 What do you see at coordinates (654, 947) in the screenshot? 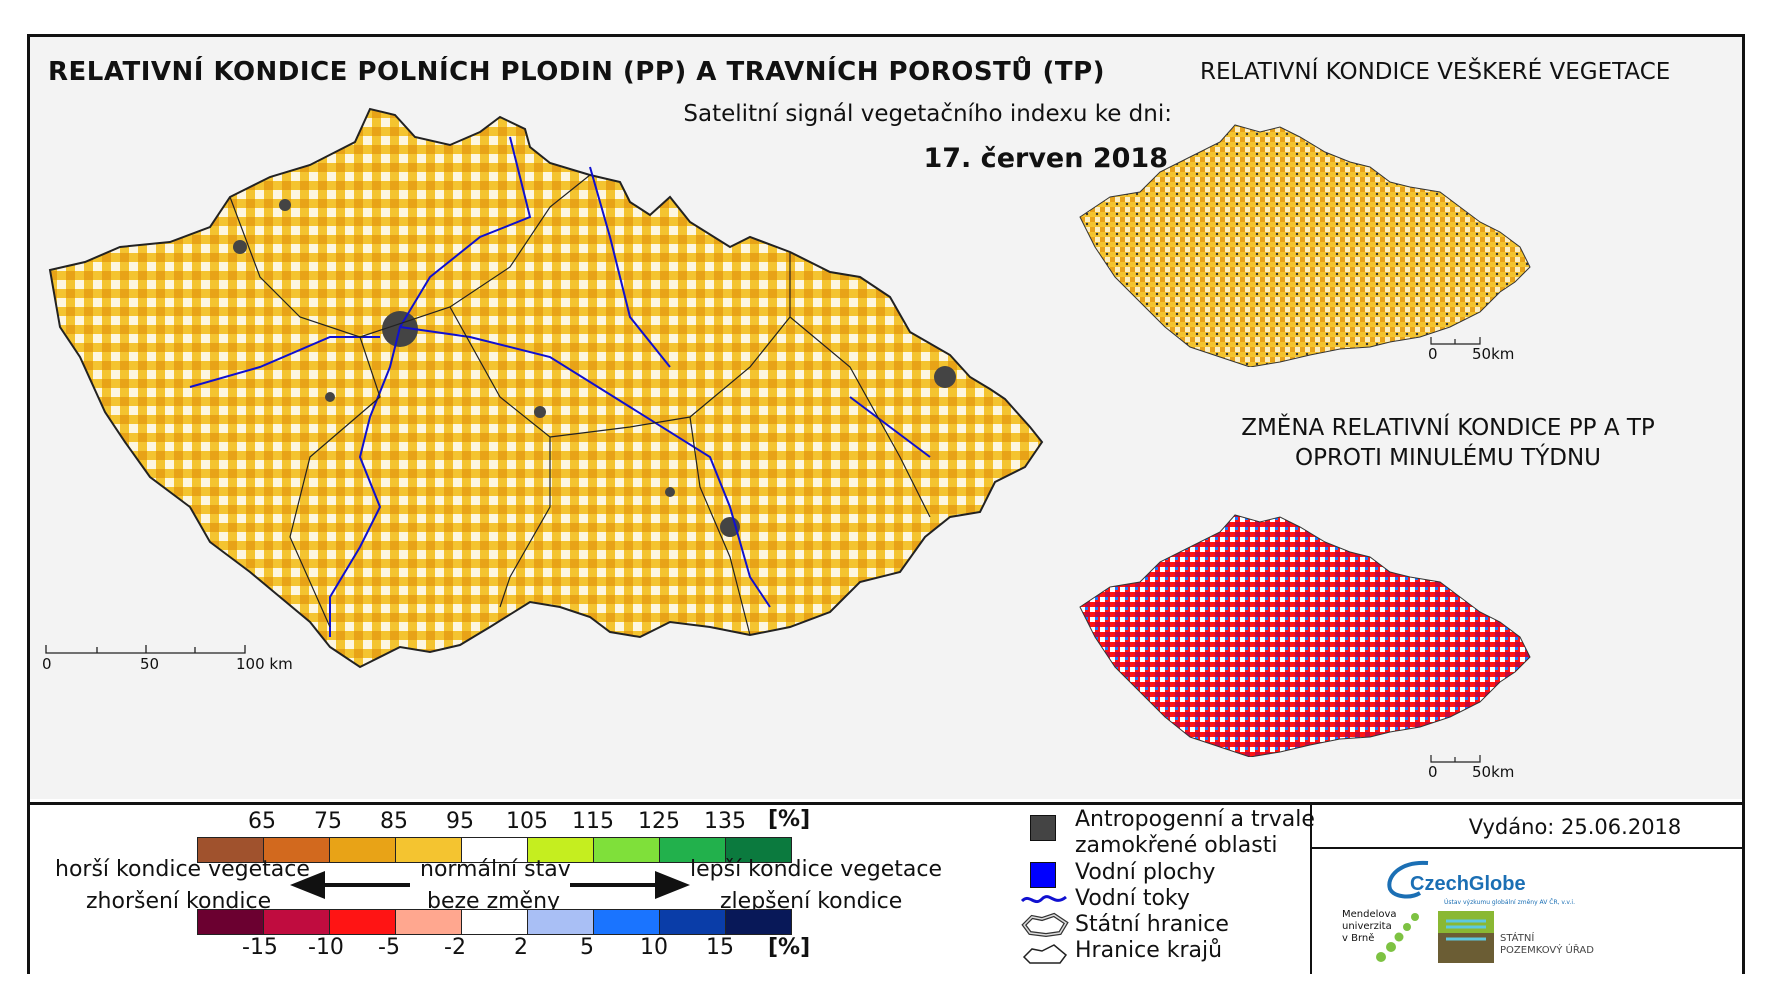
I see `chg-tick-10: 10` at bounding box center [654, 947].